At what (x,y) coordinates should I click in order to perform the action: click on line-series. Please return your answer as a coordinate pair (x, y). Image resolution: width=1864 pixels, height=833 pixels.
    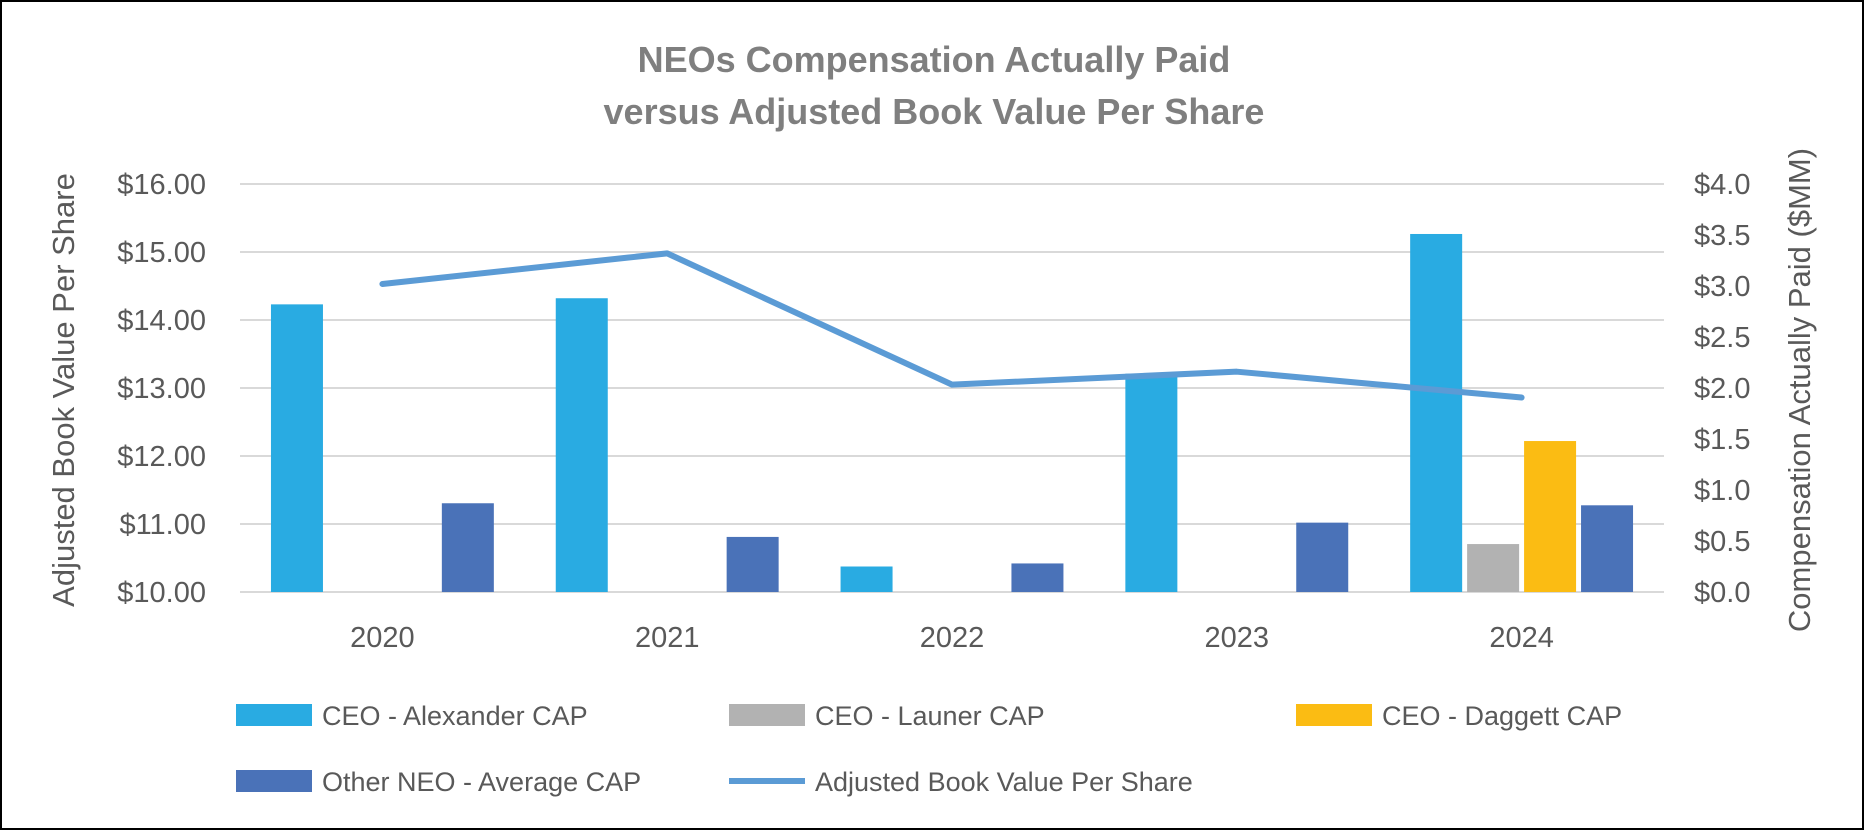
    Looking at the image, I should click on (952, 325).